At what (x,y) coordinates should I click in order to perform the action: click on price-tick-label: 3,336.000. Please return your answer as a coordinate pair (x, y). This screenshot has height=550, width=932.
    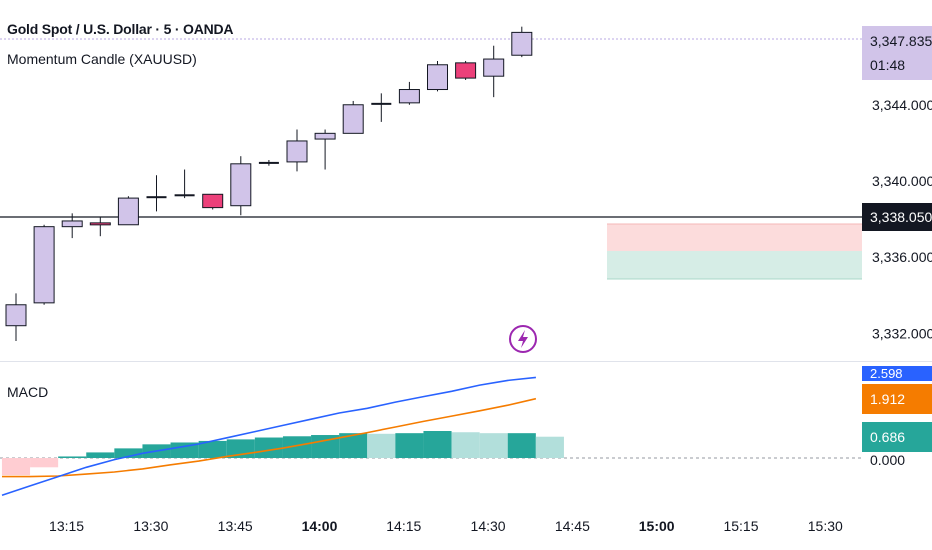
    Looking at the image, I should click on (902, 257).